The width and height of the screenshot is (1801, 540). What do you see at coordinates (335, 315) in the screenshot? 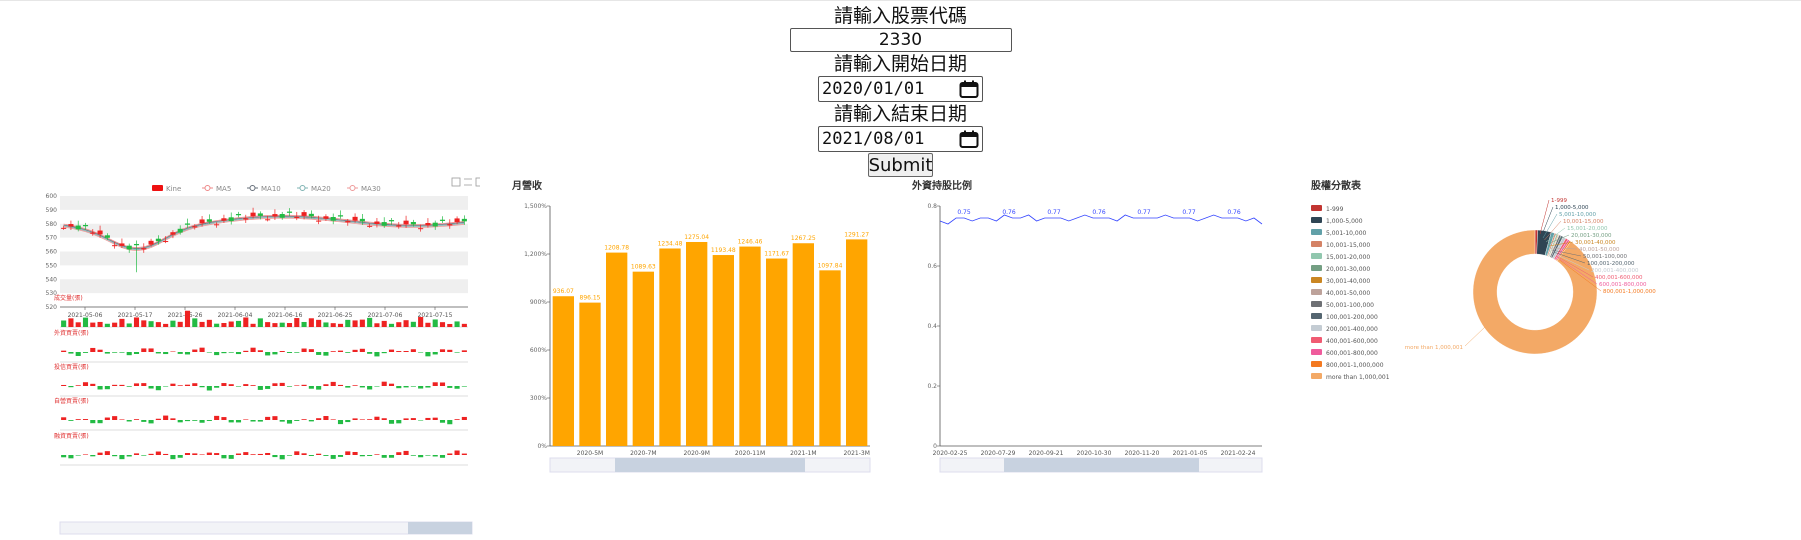
I see `x-tick-label: 2021-06-25` at bounding box center [335, 315].